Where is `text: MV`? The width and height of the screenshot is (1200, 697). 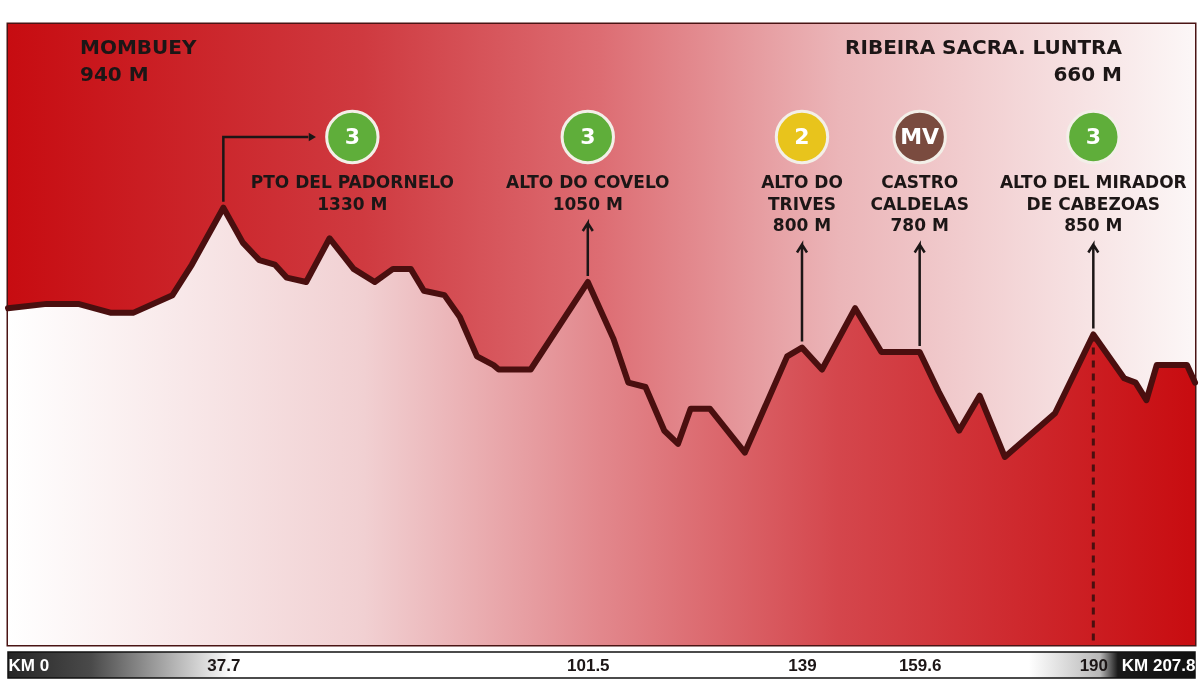 text: MV is located at coordinates (920, 136).